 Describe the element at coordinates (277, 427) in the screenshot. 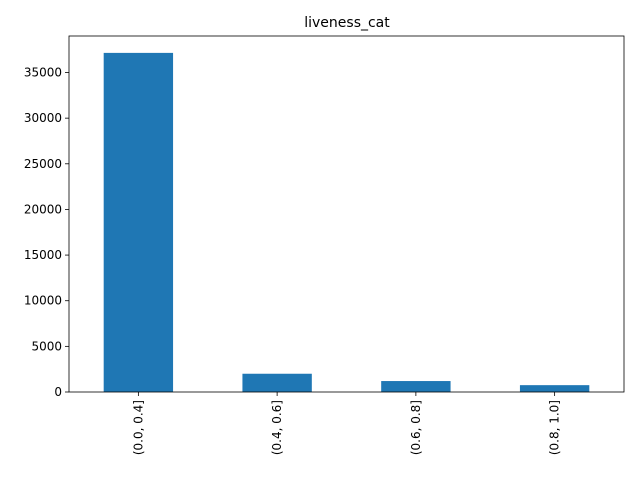

I see `x-tick-label-1: (0.4, 0.6]` at that location.